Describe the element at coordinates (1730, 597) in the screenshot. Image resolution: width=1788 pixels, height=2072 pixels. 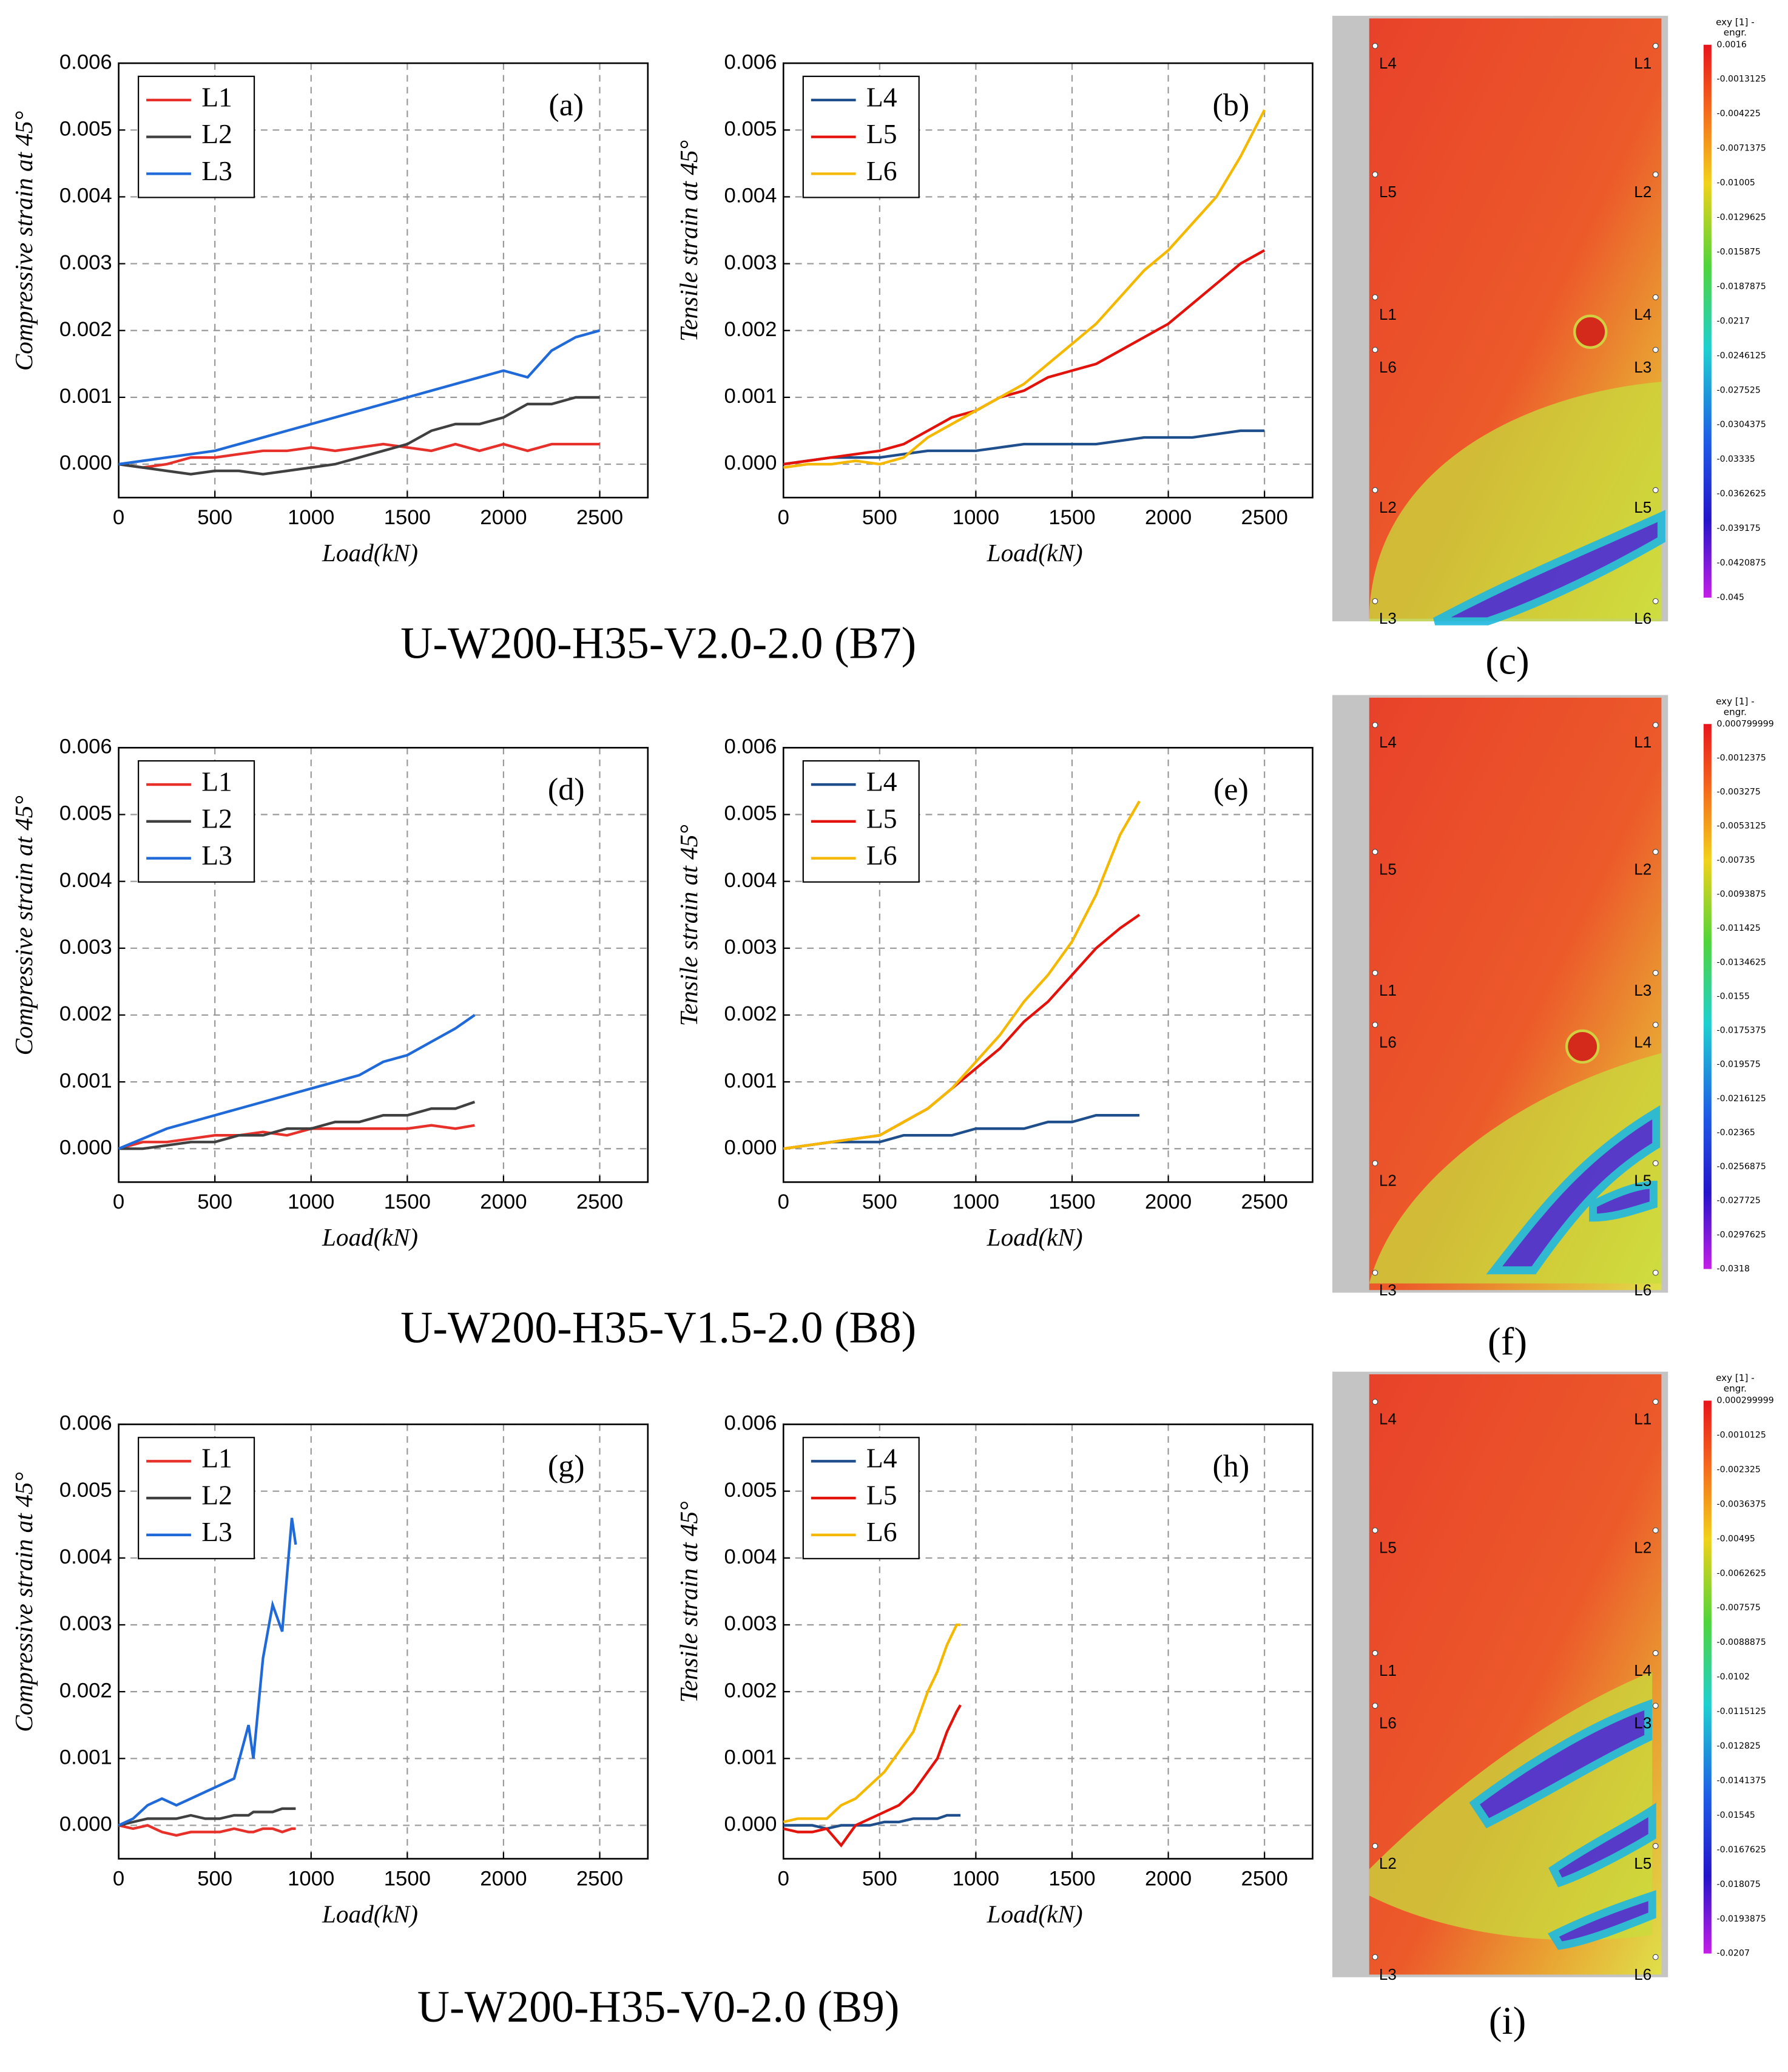
I see `colorbar-tick-label: -0.045` at that location.